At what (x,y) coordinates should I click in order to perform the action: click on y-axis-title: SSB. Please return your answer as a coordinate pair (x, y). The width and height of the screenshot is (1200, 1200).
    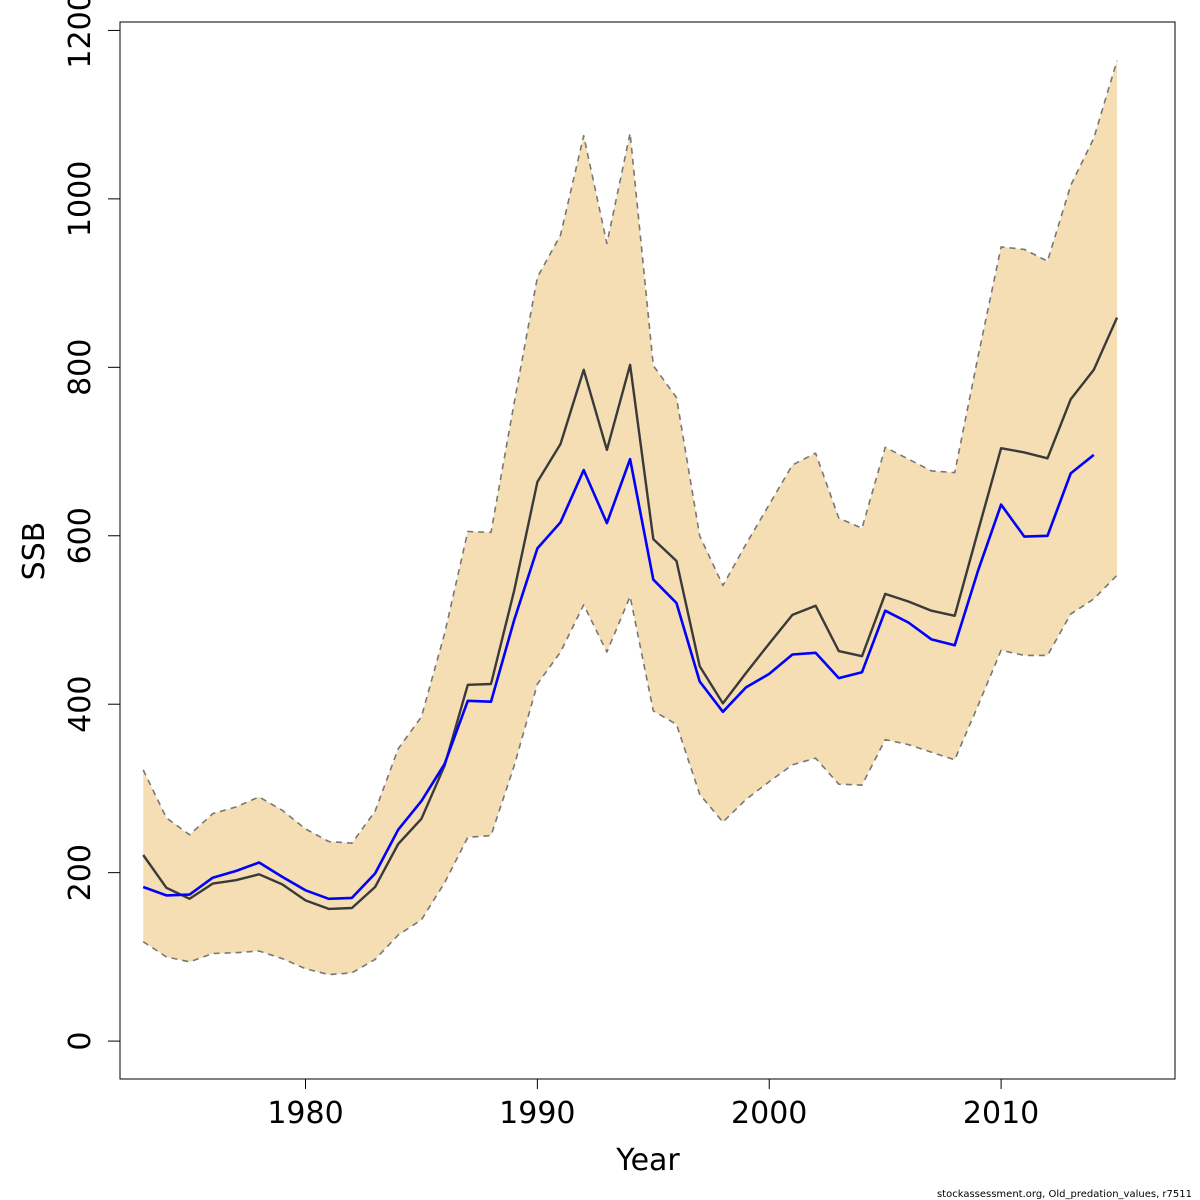
    Looking at the image, I should click on (34, 551).